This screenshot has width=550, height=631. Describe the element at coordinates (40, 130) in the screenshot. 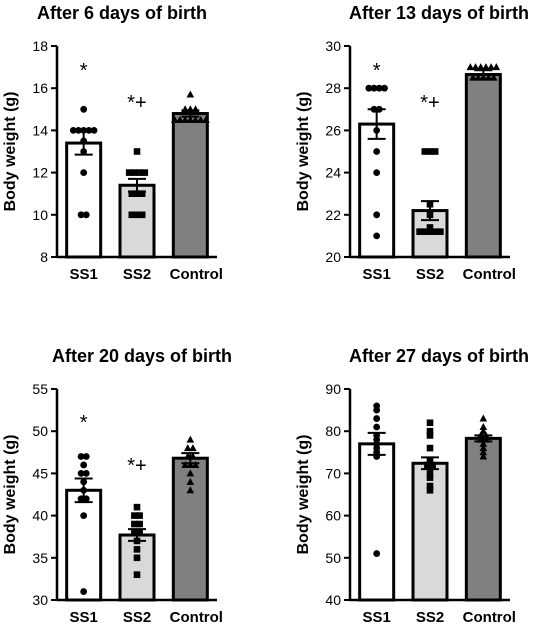

I see `y-tick-label: 14` at that location.